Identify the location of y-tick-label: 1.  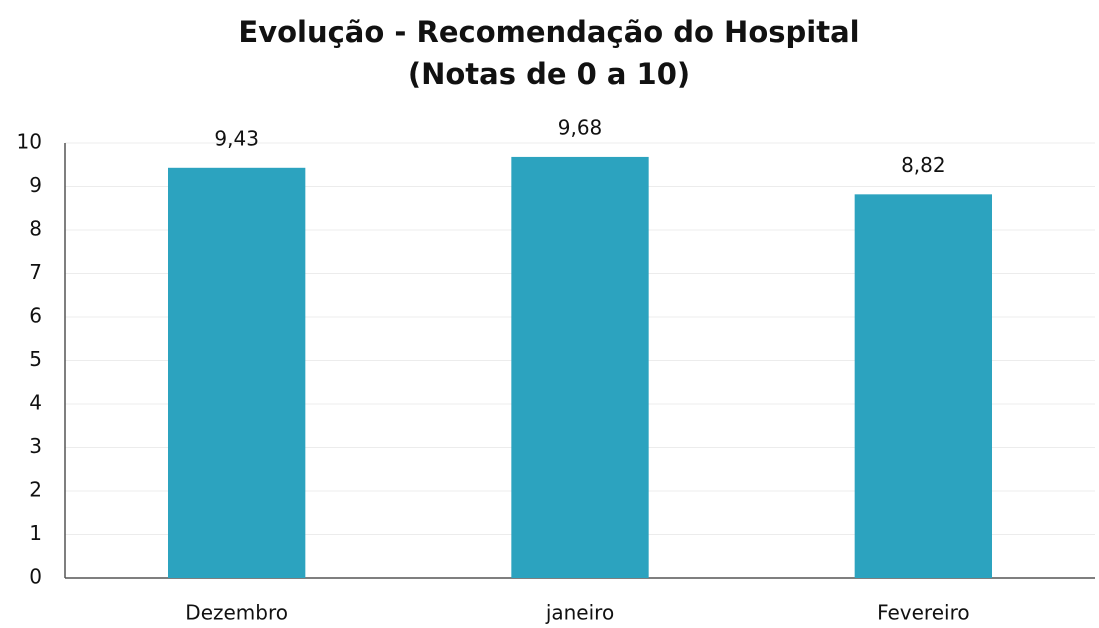
(35, 533).